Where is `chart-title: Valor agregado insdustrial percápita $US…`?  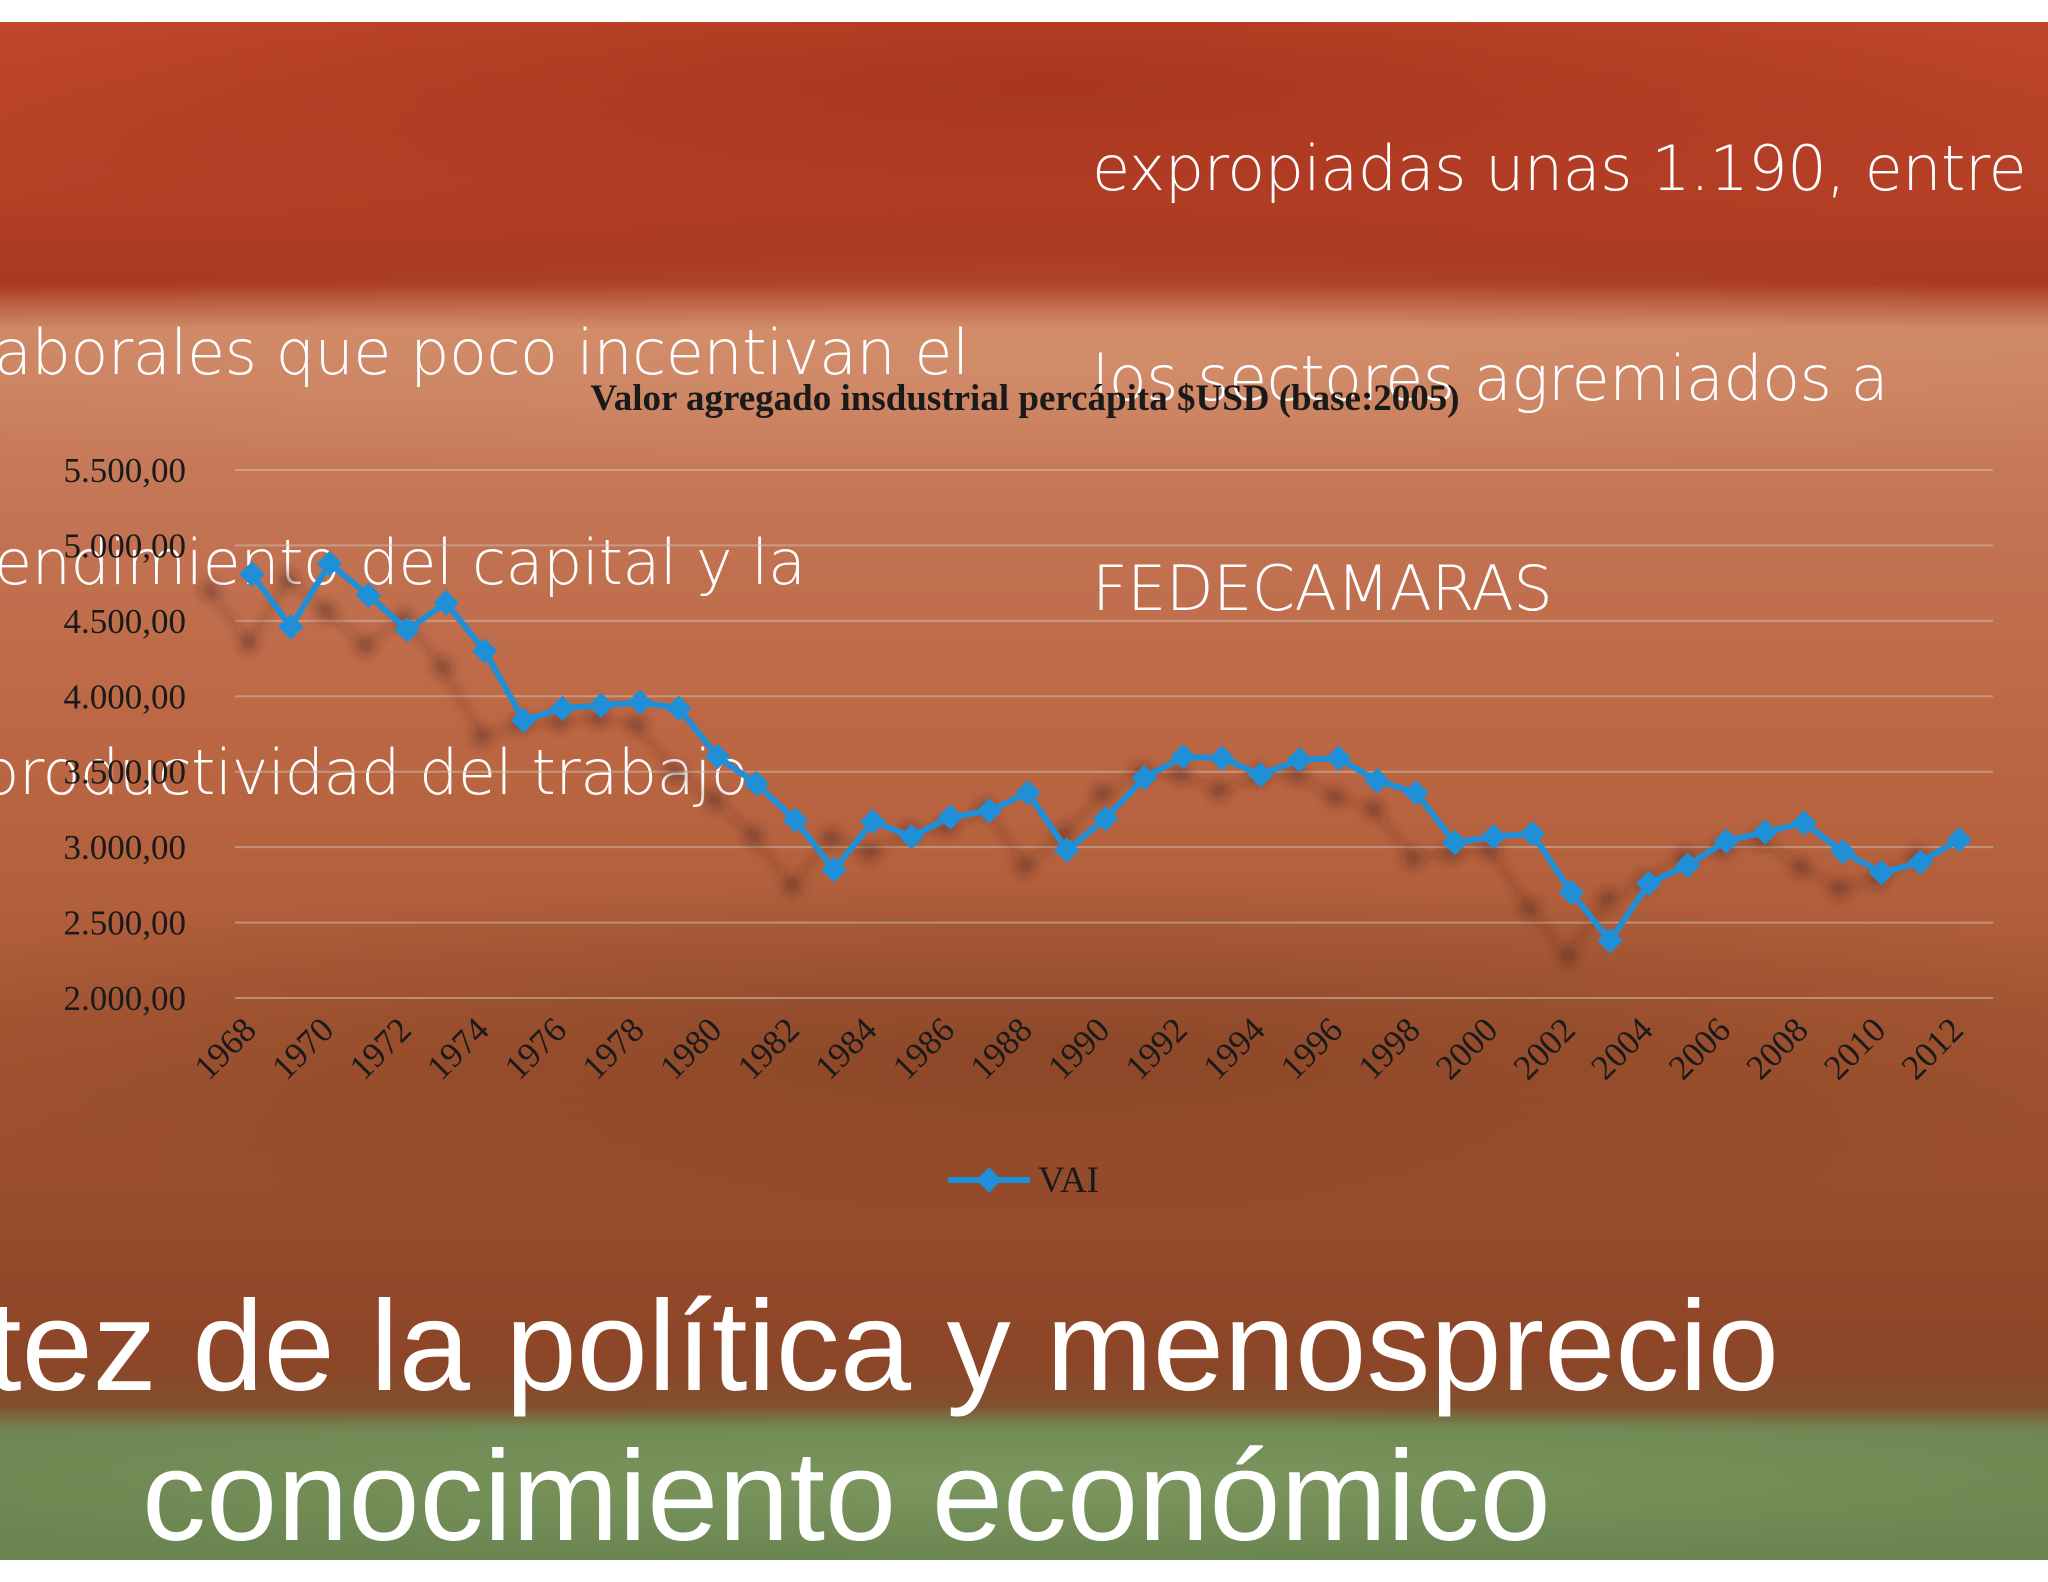
chart-title: Valor agregado insdustrial percápita $US… is located at coordinates (1024, 398).